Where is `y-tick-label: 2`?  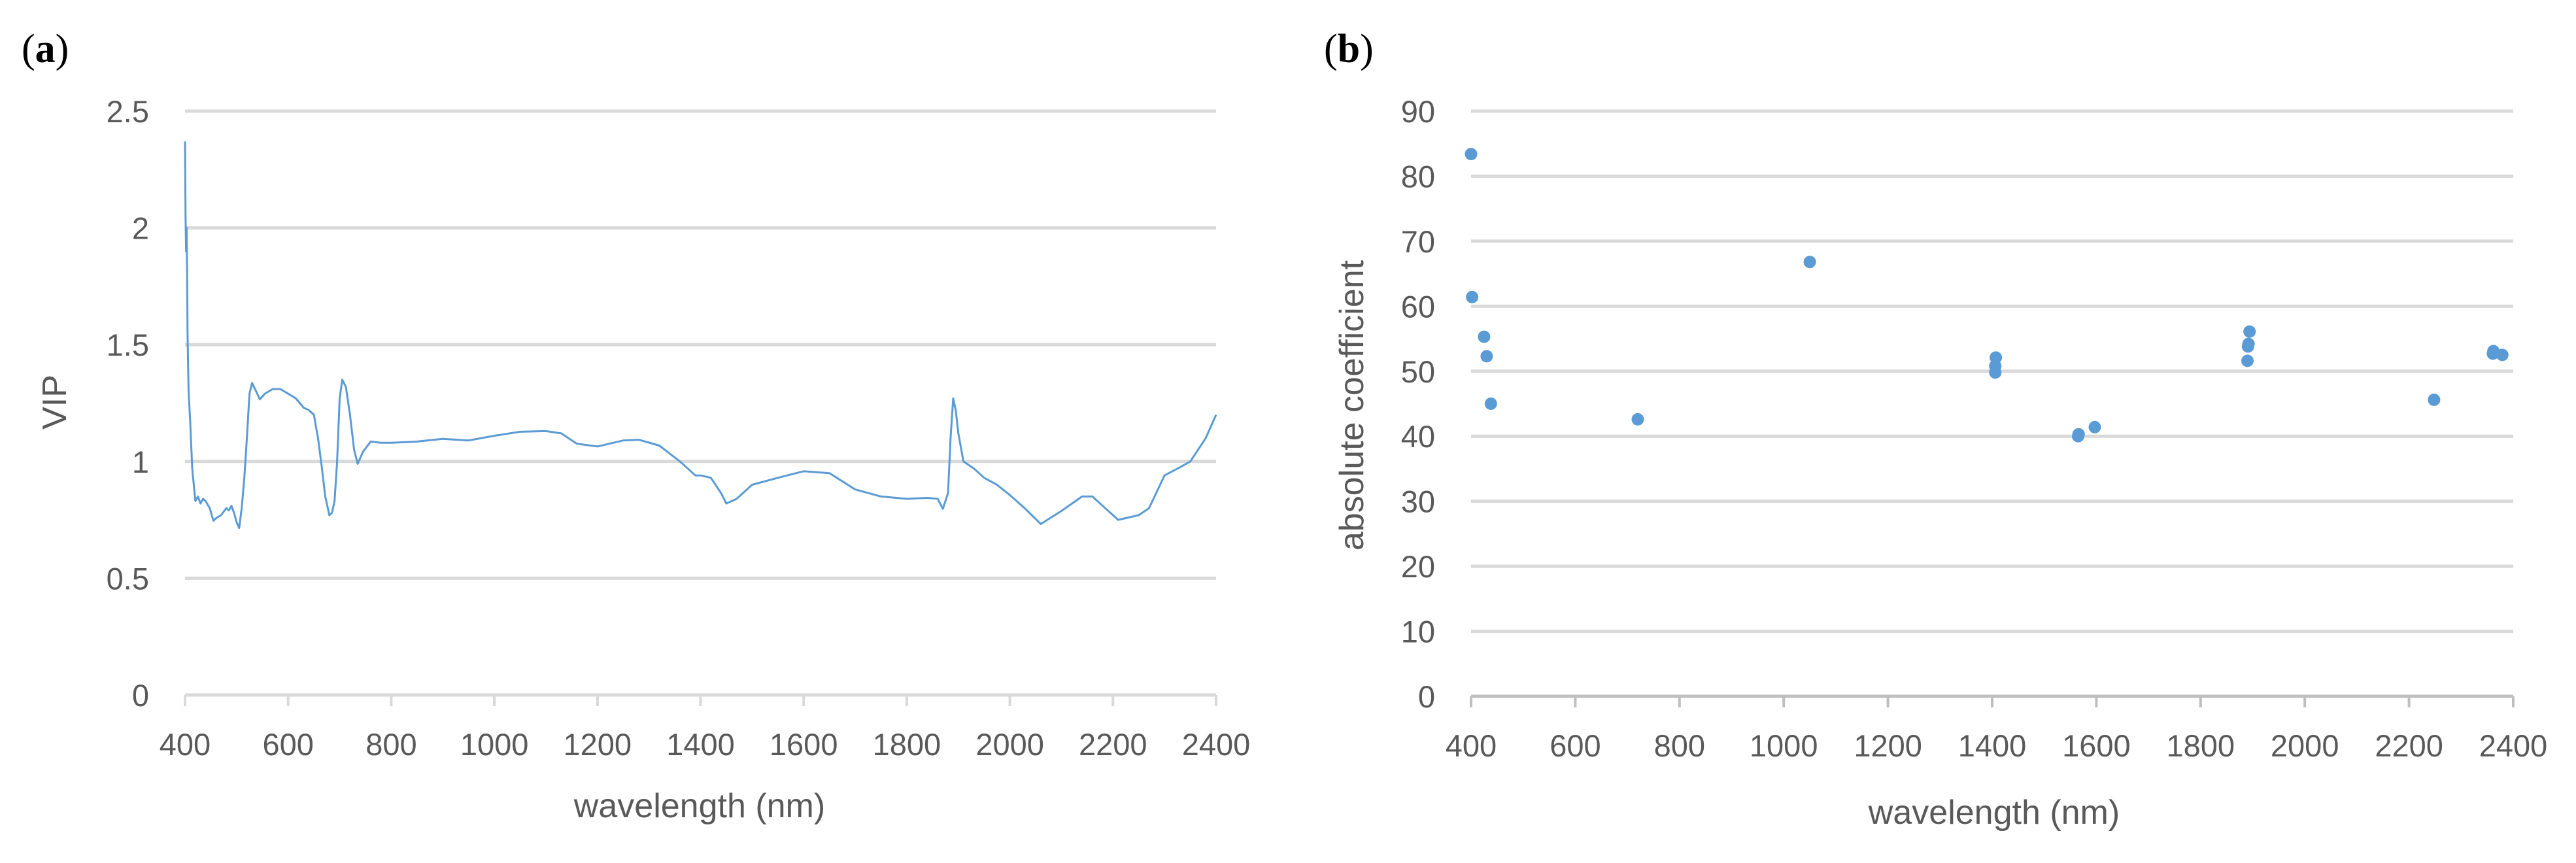
y-tick-label: 2 is located at coordinates (140, 229).